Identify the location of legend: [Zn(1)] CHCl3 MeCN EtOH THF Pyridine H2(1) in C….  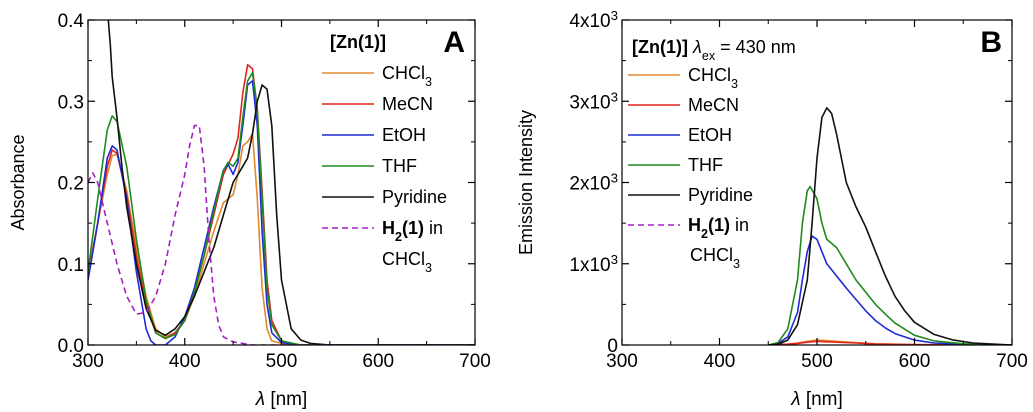
(384, 153).